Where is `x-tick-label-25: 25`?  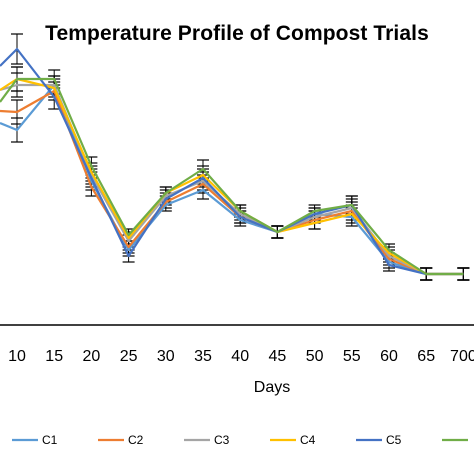 x-tick-label-25: 25 is located at coordinates (129, 356).